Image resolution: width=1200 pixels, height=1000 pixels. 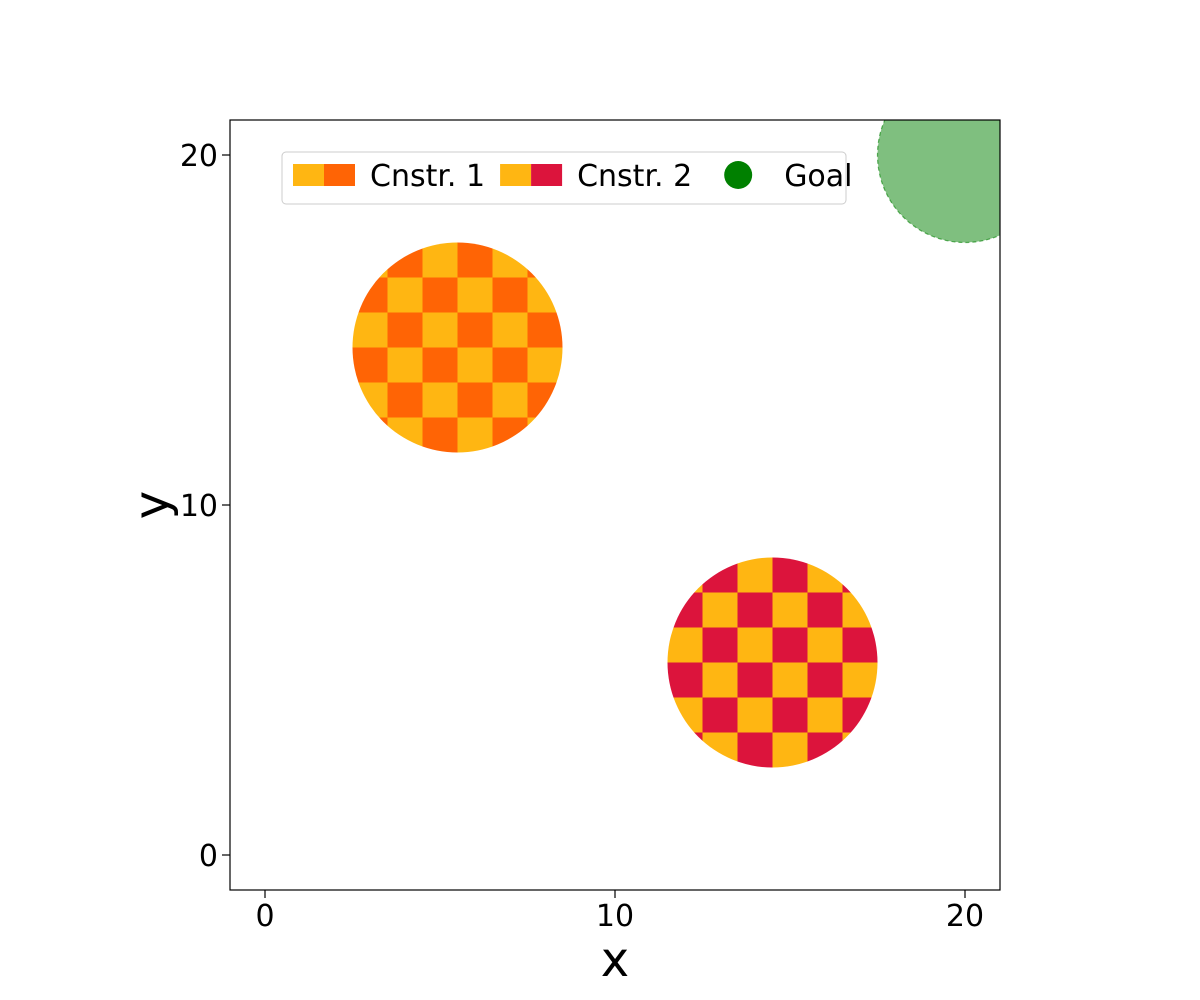 I want to click on y-axis-label: y, so click(x=152, y=505).